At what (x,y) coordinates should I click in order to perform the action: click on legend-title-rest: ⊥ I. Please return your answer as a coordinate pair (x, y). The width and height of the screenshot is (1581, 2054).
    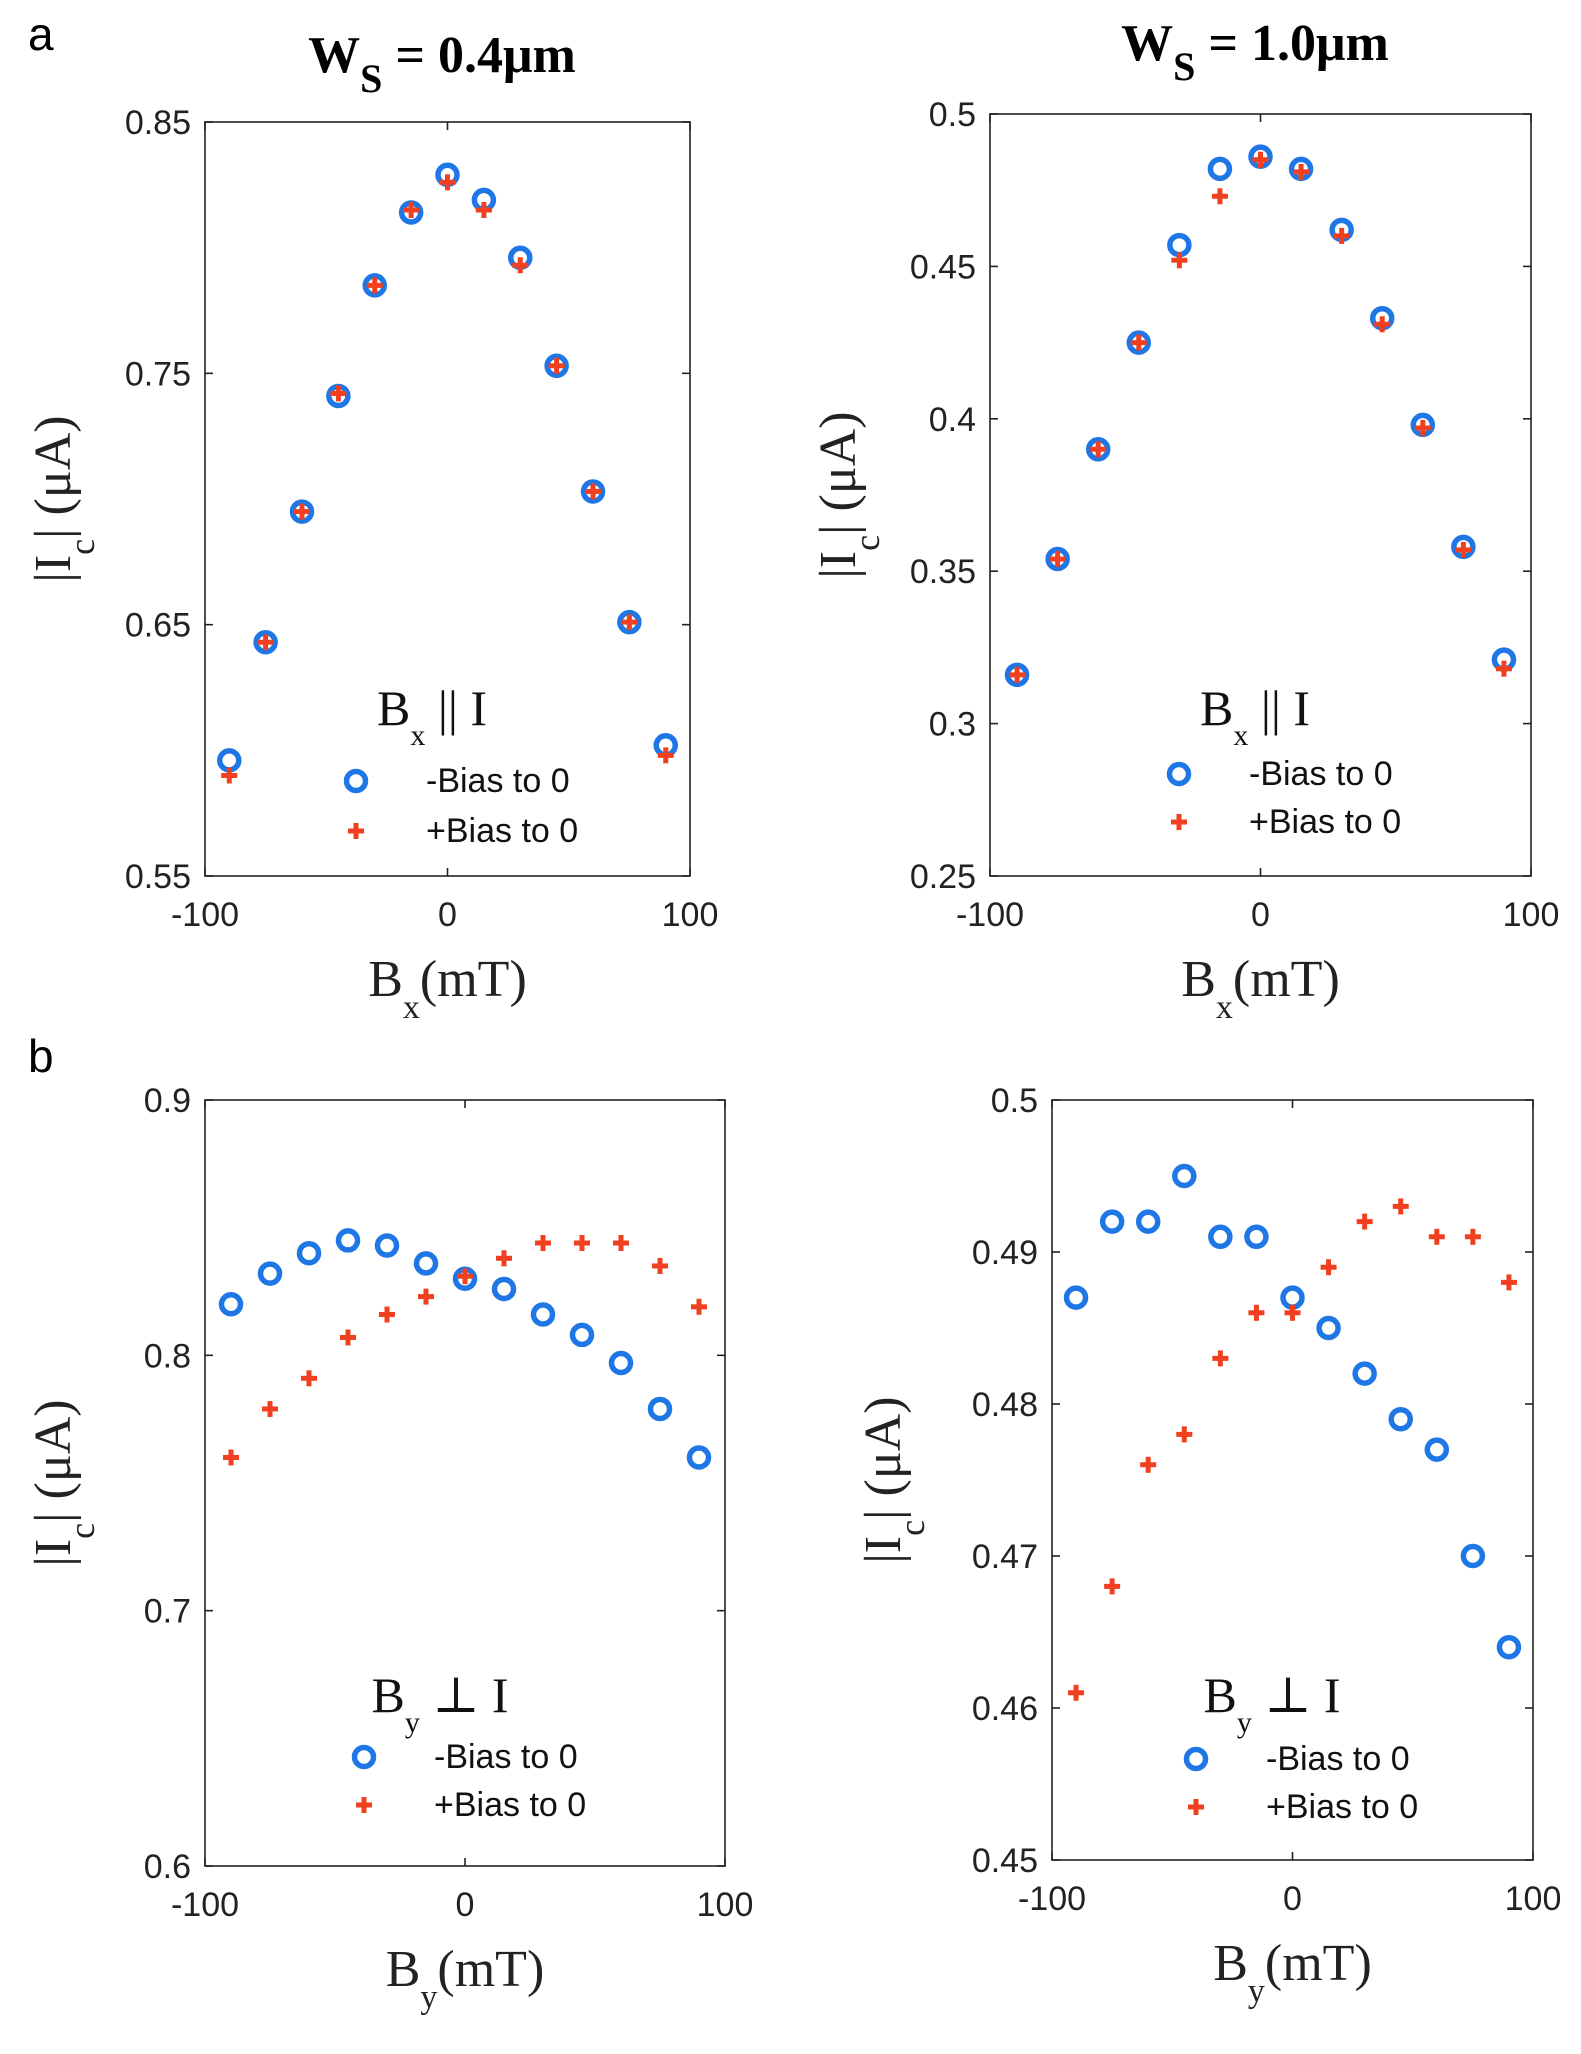
    Looking at the image, I should click on (464, 1695).